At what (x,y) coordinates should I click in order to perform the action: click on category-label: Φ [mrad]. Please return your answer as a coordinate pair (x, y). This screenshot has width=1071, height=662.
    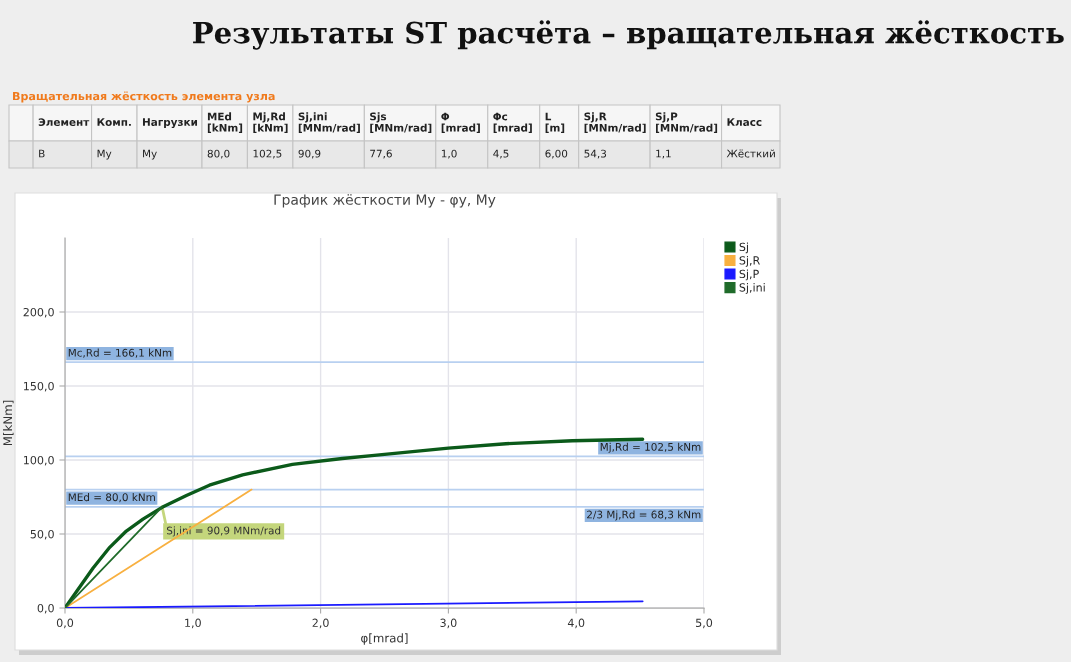
    Looking at the image, I should click on (460, 122).